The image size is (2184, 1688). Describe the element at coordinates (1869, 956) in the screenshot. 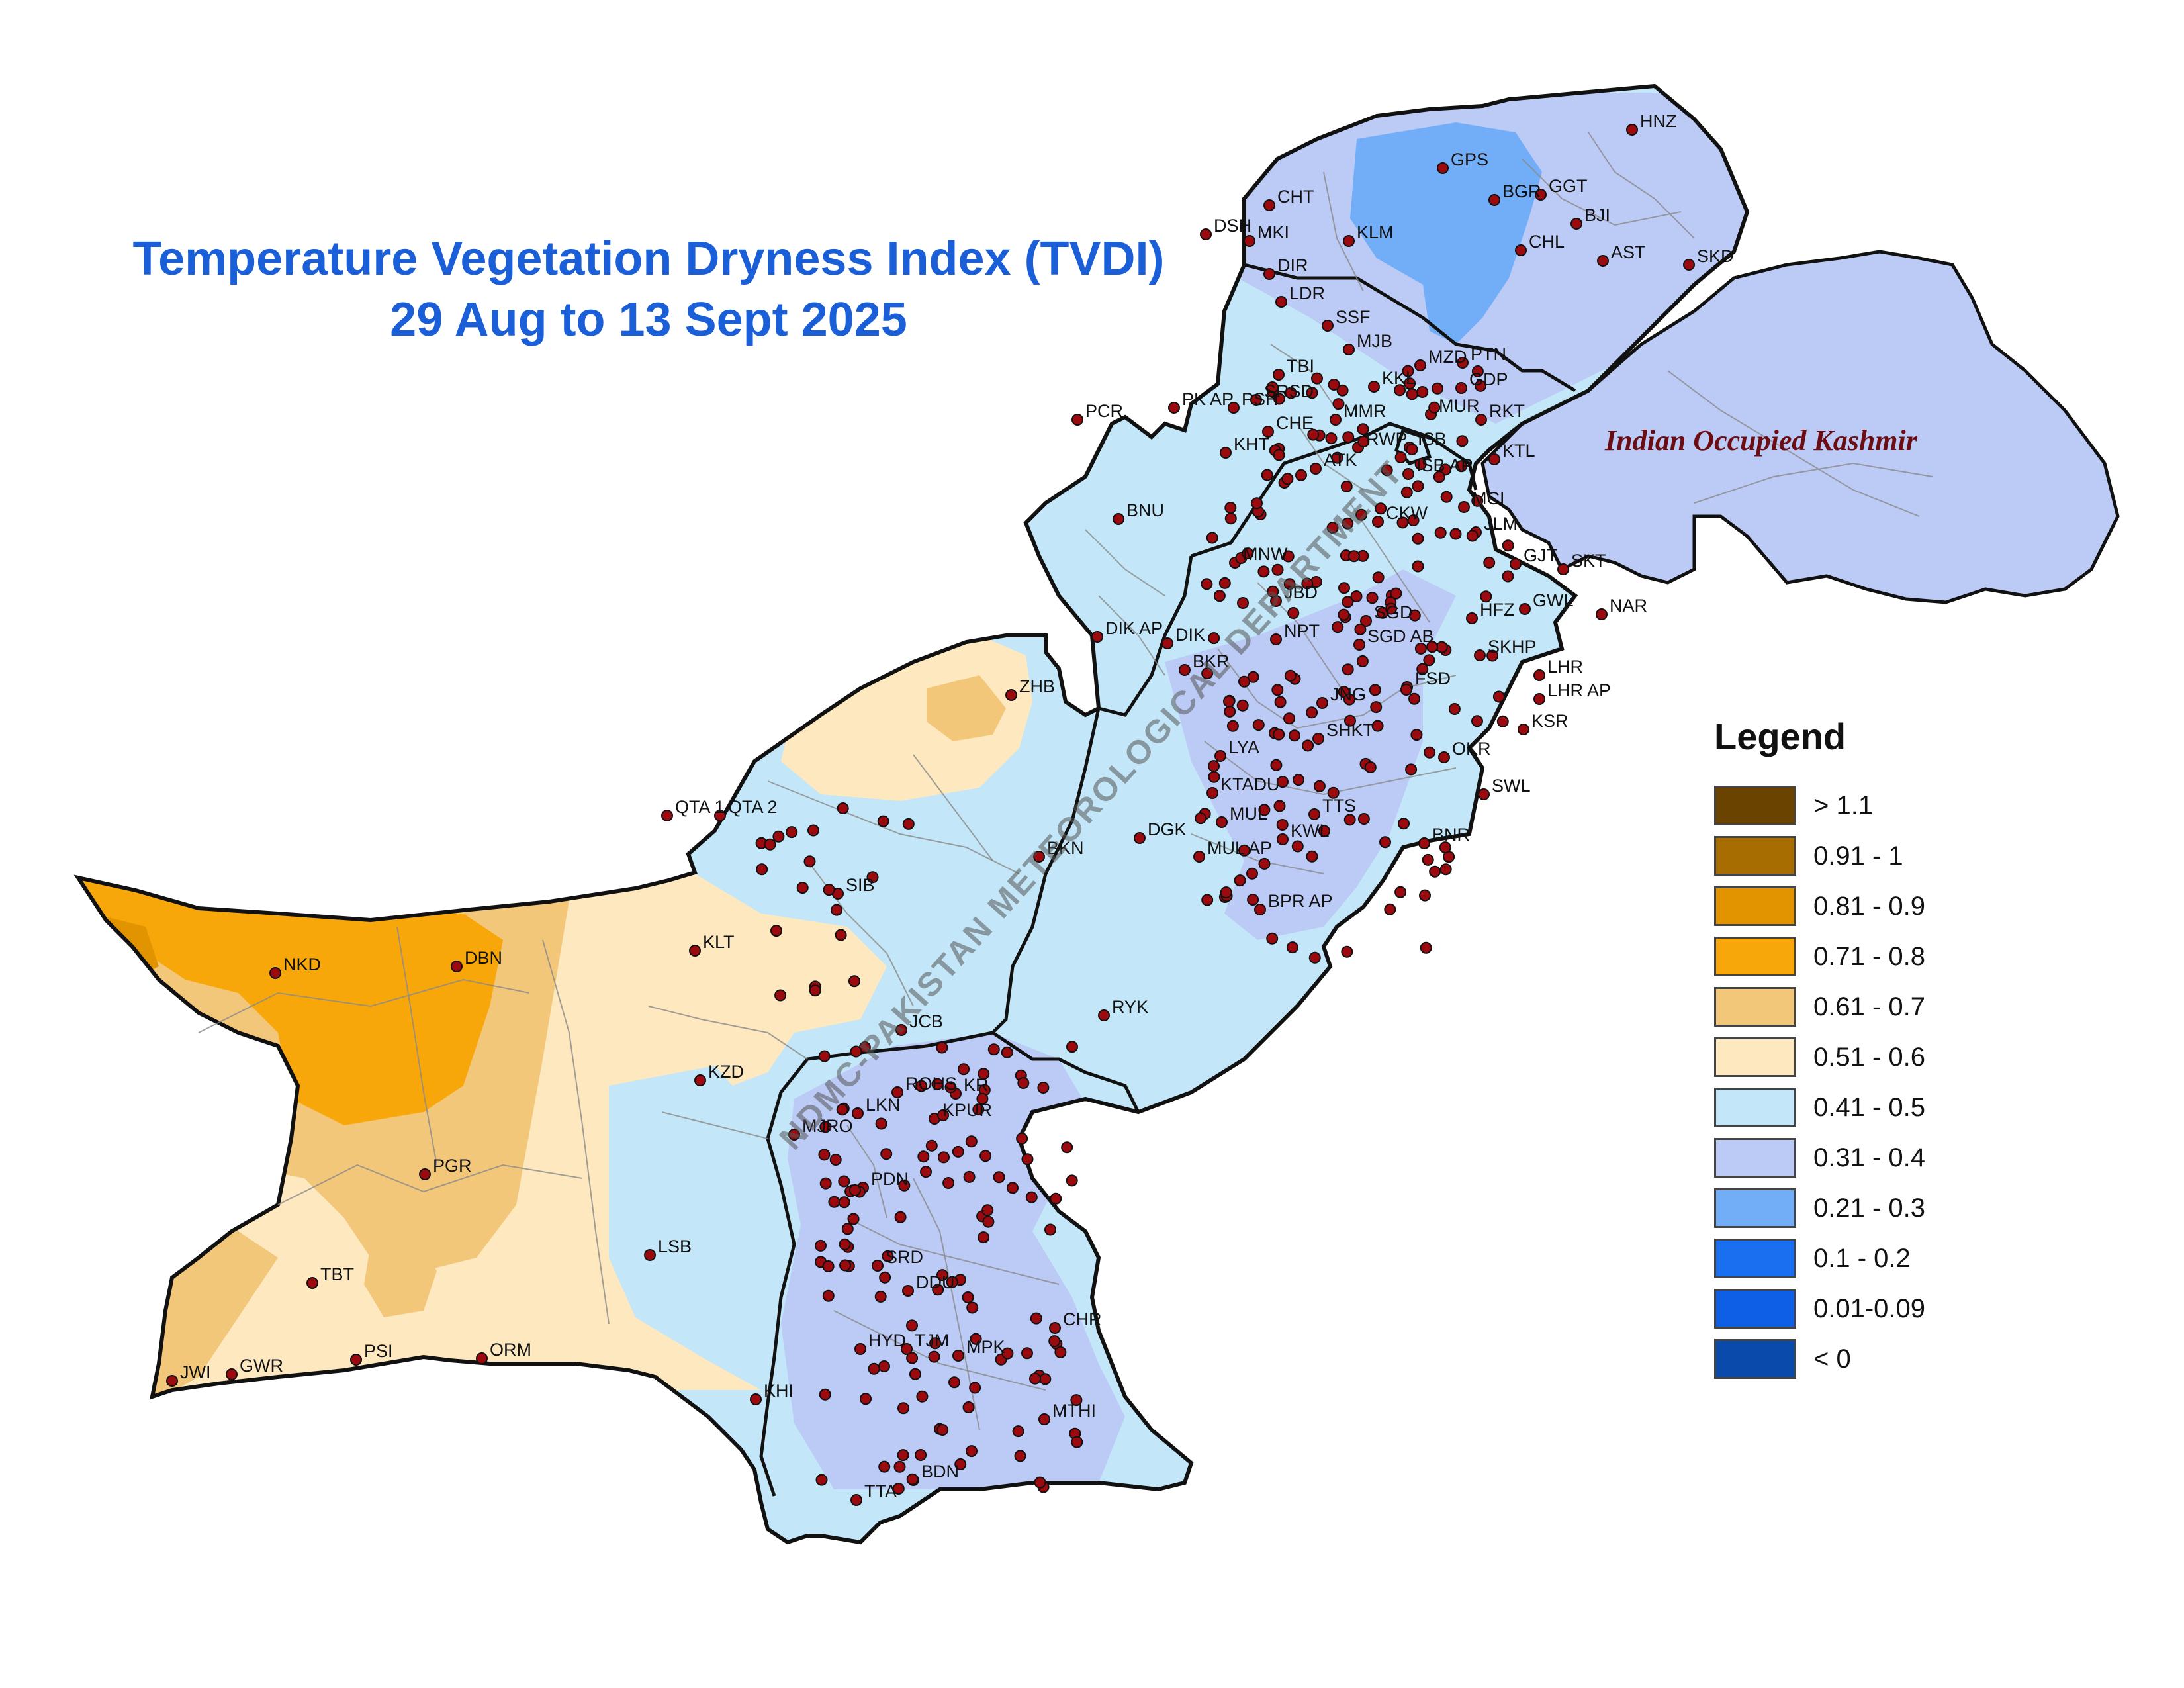

I see `legend-label: 0.71 - 0.8` at that location.